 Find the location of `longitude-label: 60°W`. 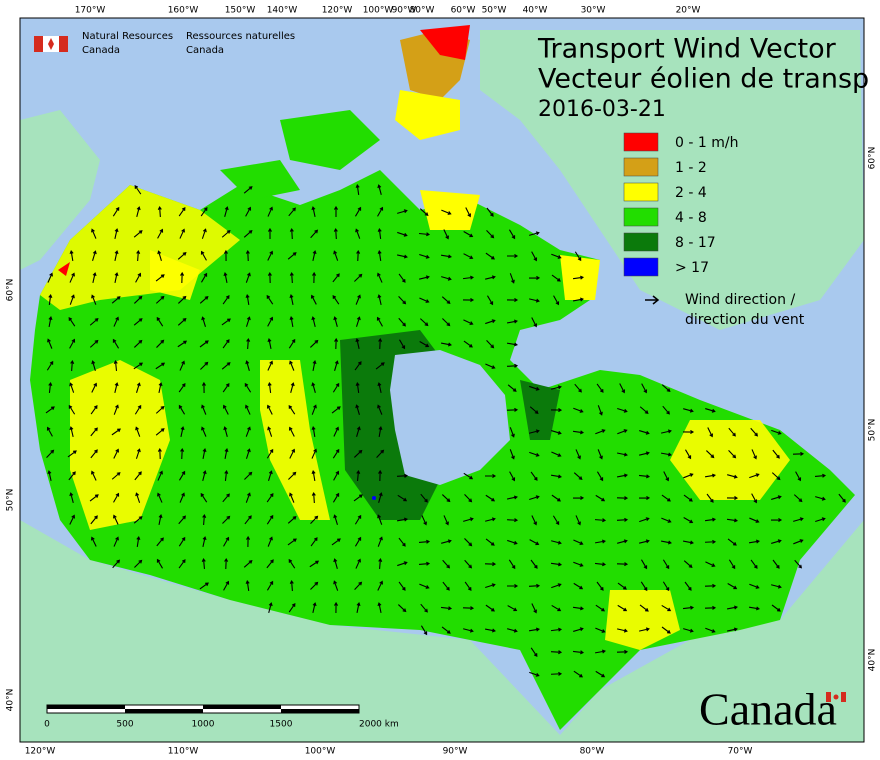

longitude-label: 60°W is located at coordinates (463, 11).